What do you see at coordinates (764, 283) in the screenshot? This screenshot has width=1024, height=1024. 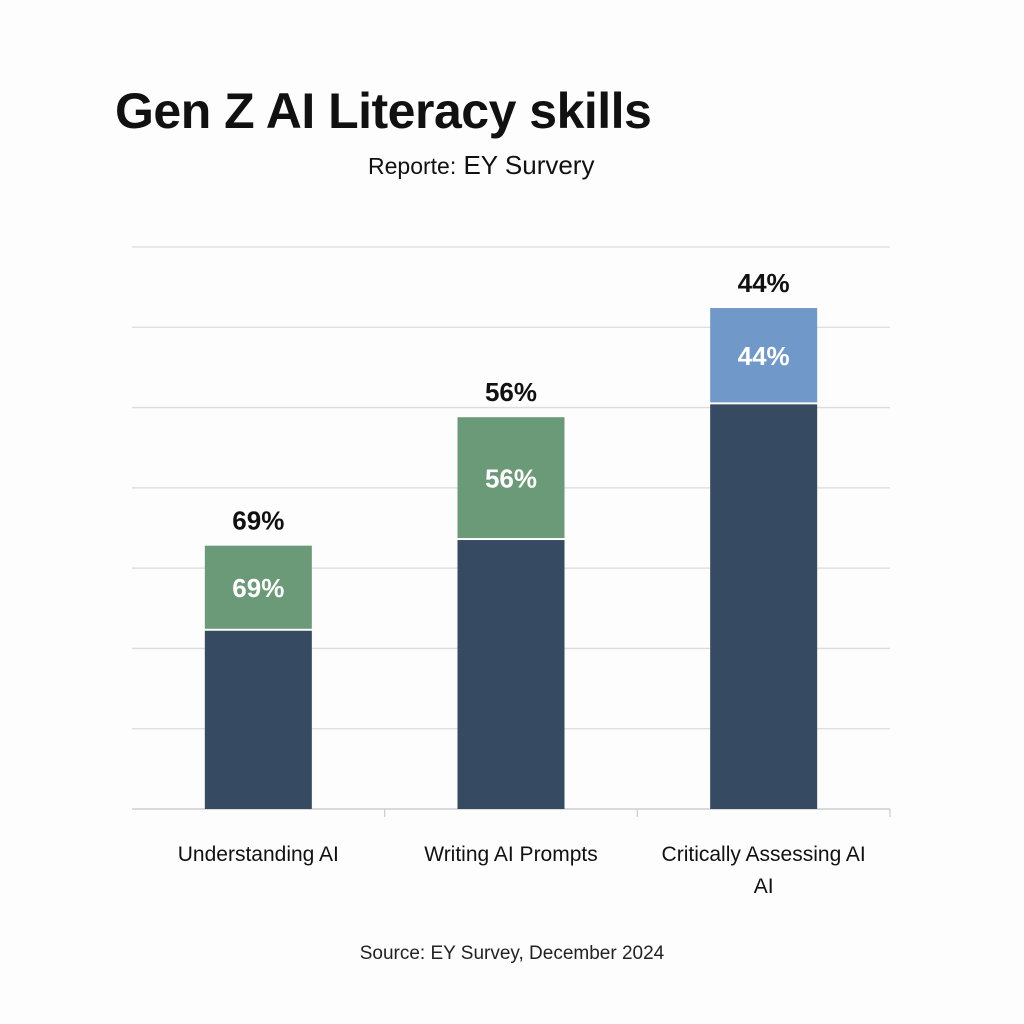 I see `top-data-label: 44%` at bounding box center [764, 283].